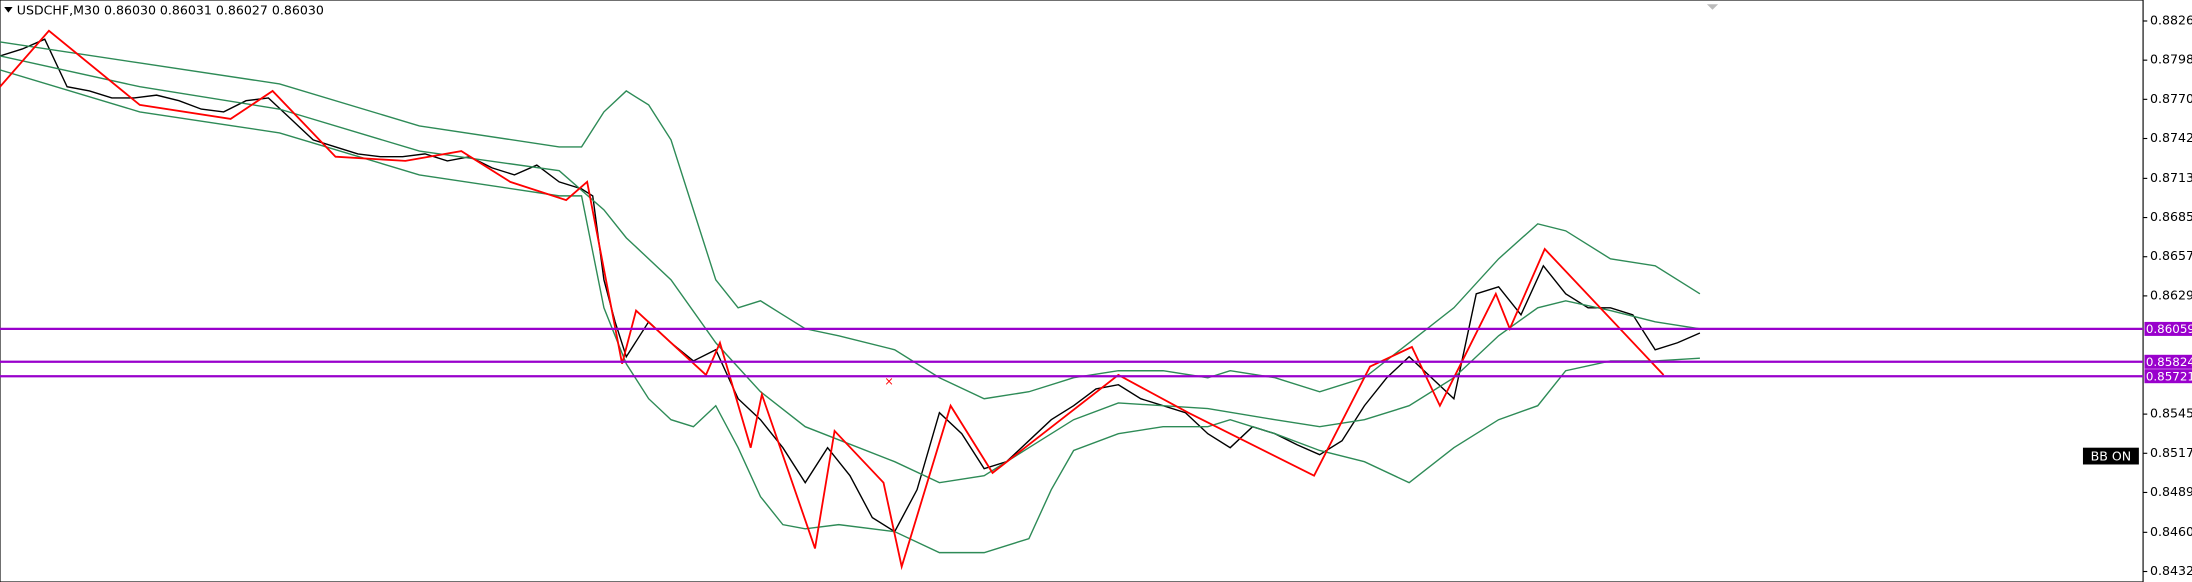 The image size is (2192, 582). Describe the element at coordinates (2171, 59) in the screenshot. I see `y-tick-label: 0.87980` at that location.